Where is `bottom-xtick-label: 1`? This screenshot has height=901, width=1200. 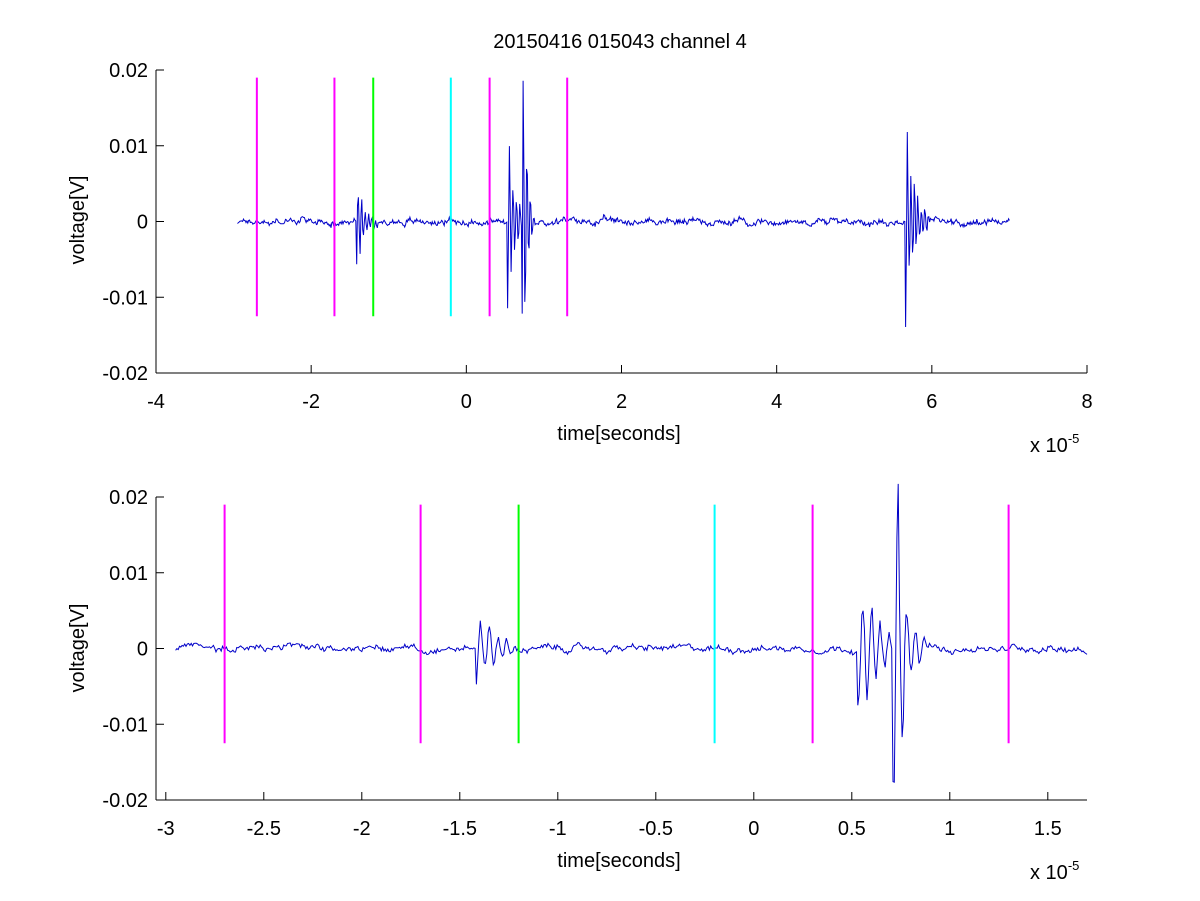
bottom-xtick-label: 1 is located at coordinates (949, 829).